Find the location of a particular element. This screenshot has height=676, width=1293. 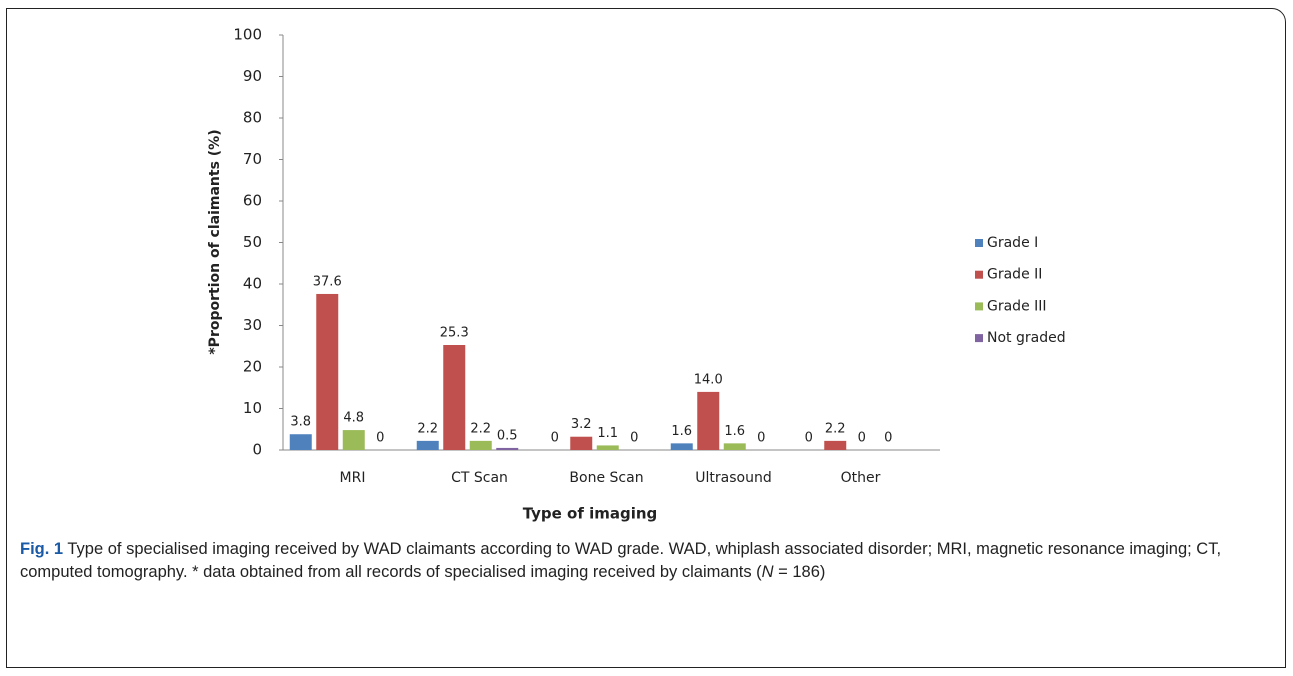

y-tick-label: 100 is located at coordinates (247, 35).